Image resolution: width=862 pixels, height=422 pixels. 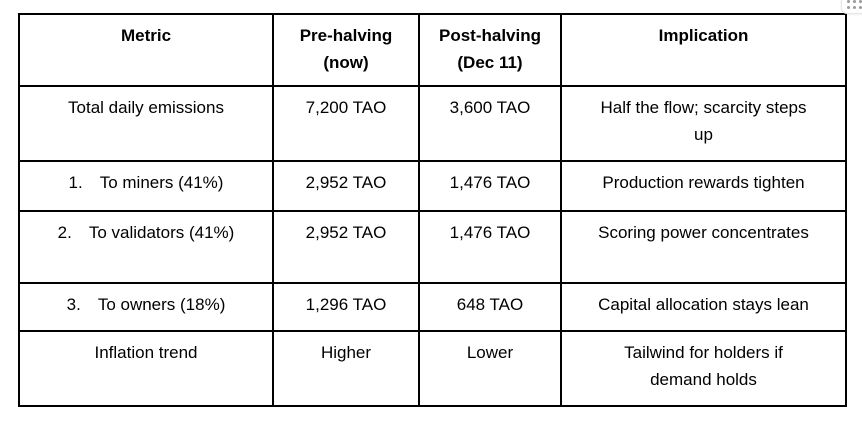 What do you see at coordinates (146, 107) in the screenshot?
I see `metric-label: Total daily emissions` at bounding box center [146, 107].